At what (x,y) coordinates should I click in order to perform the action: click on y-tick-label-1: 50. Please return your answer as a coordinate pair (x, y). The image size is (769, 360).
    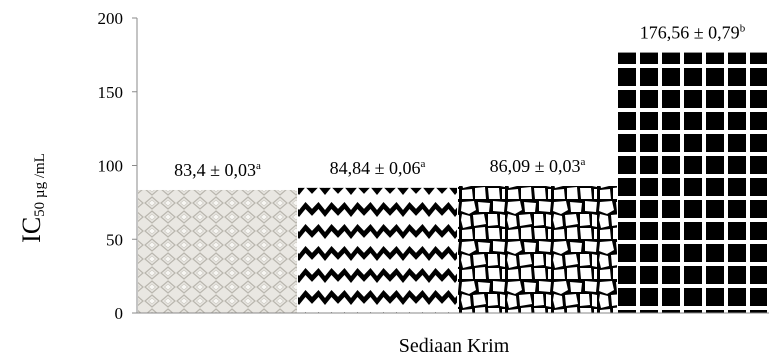
    Looking at the image, I should click on (114, 239).